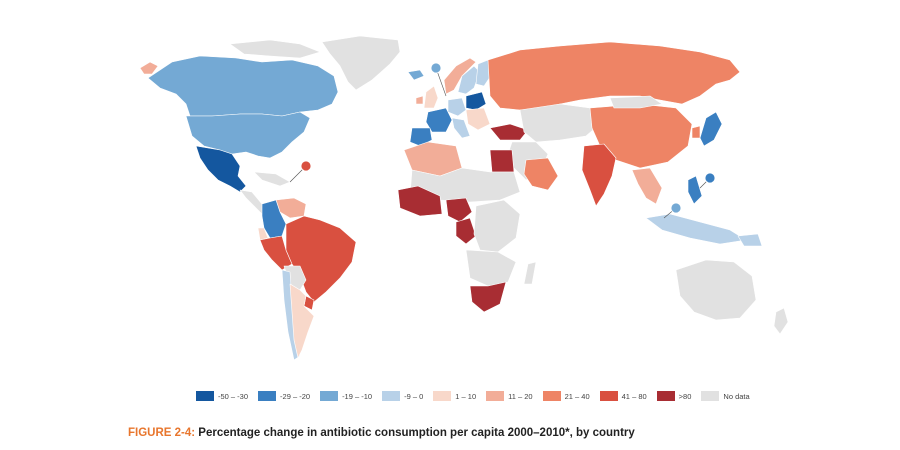 The height and width of the screenshot is (450, 900). I want to click on region-iceland, so click(416, 75).